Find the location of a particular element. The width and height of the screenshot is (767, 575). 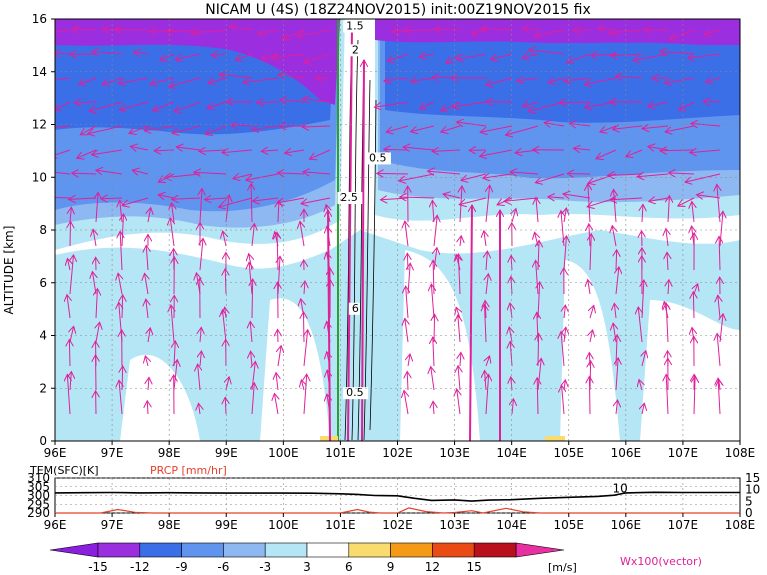

x-tick-label: 98E is located at coordinates (169, 453).